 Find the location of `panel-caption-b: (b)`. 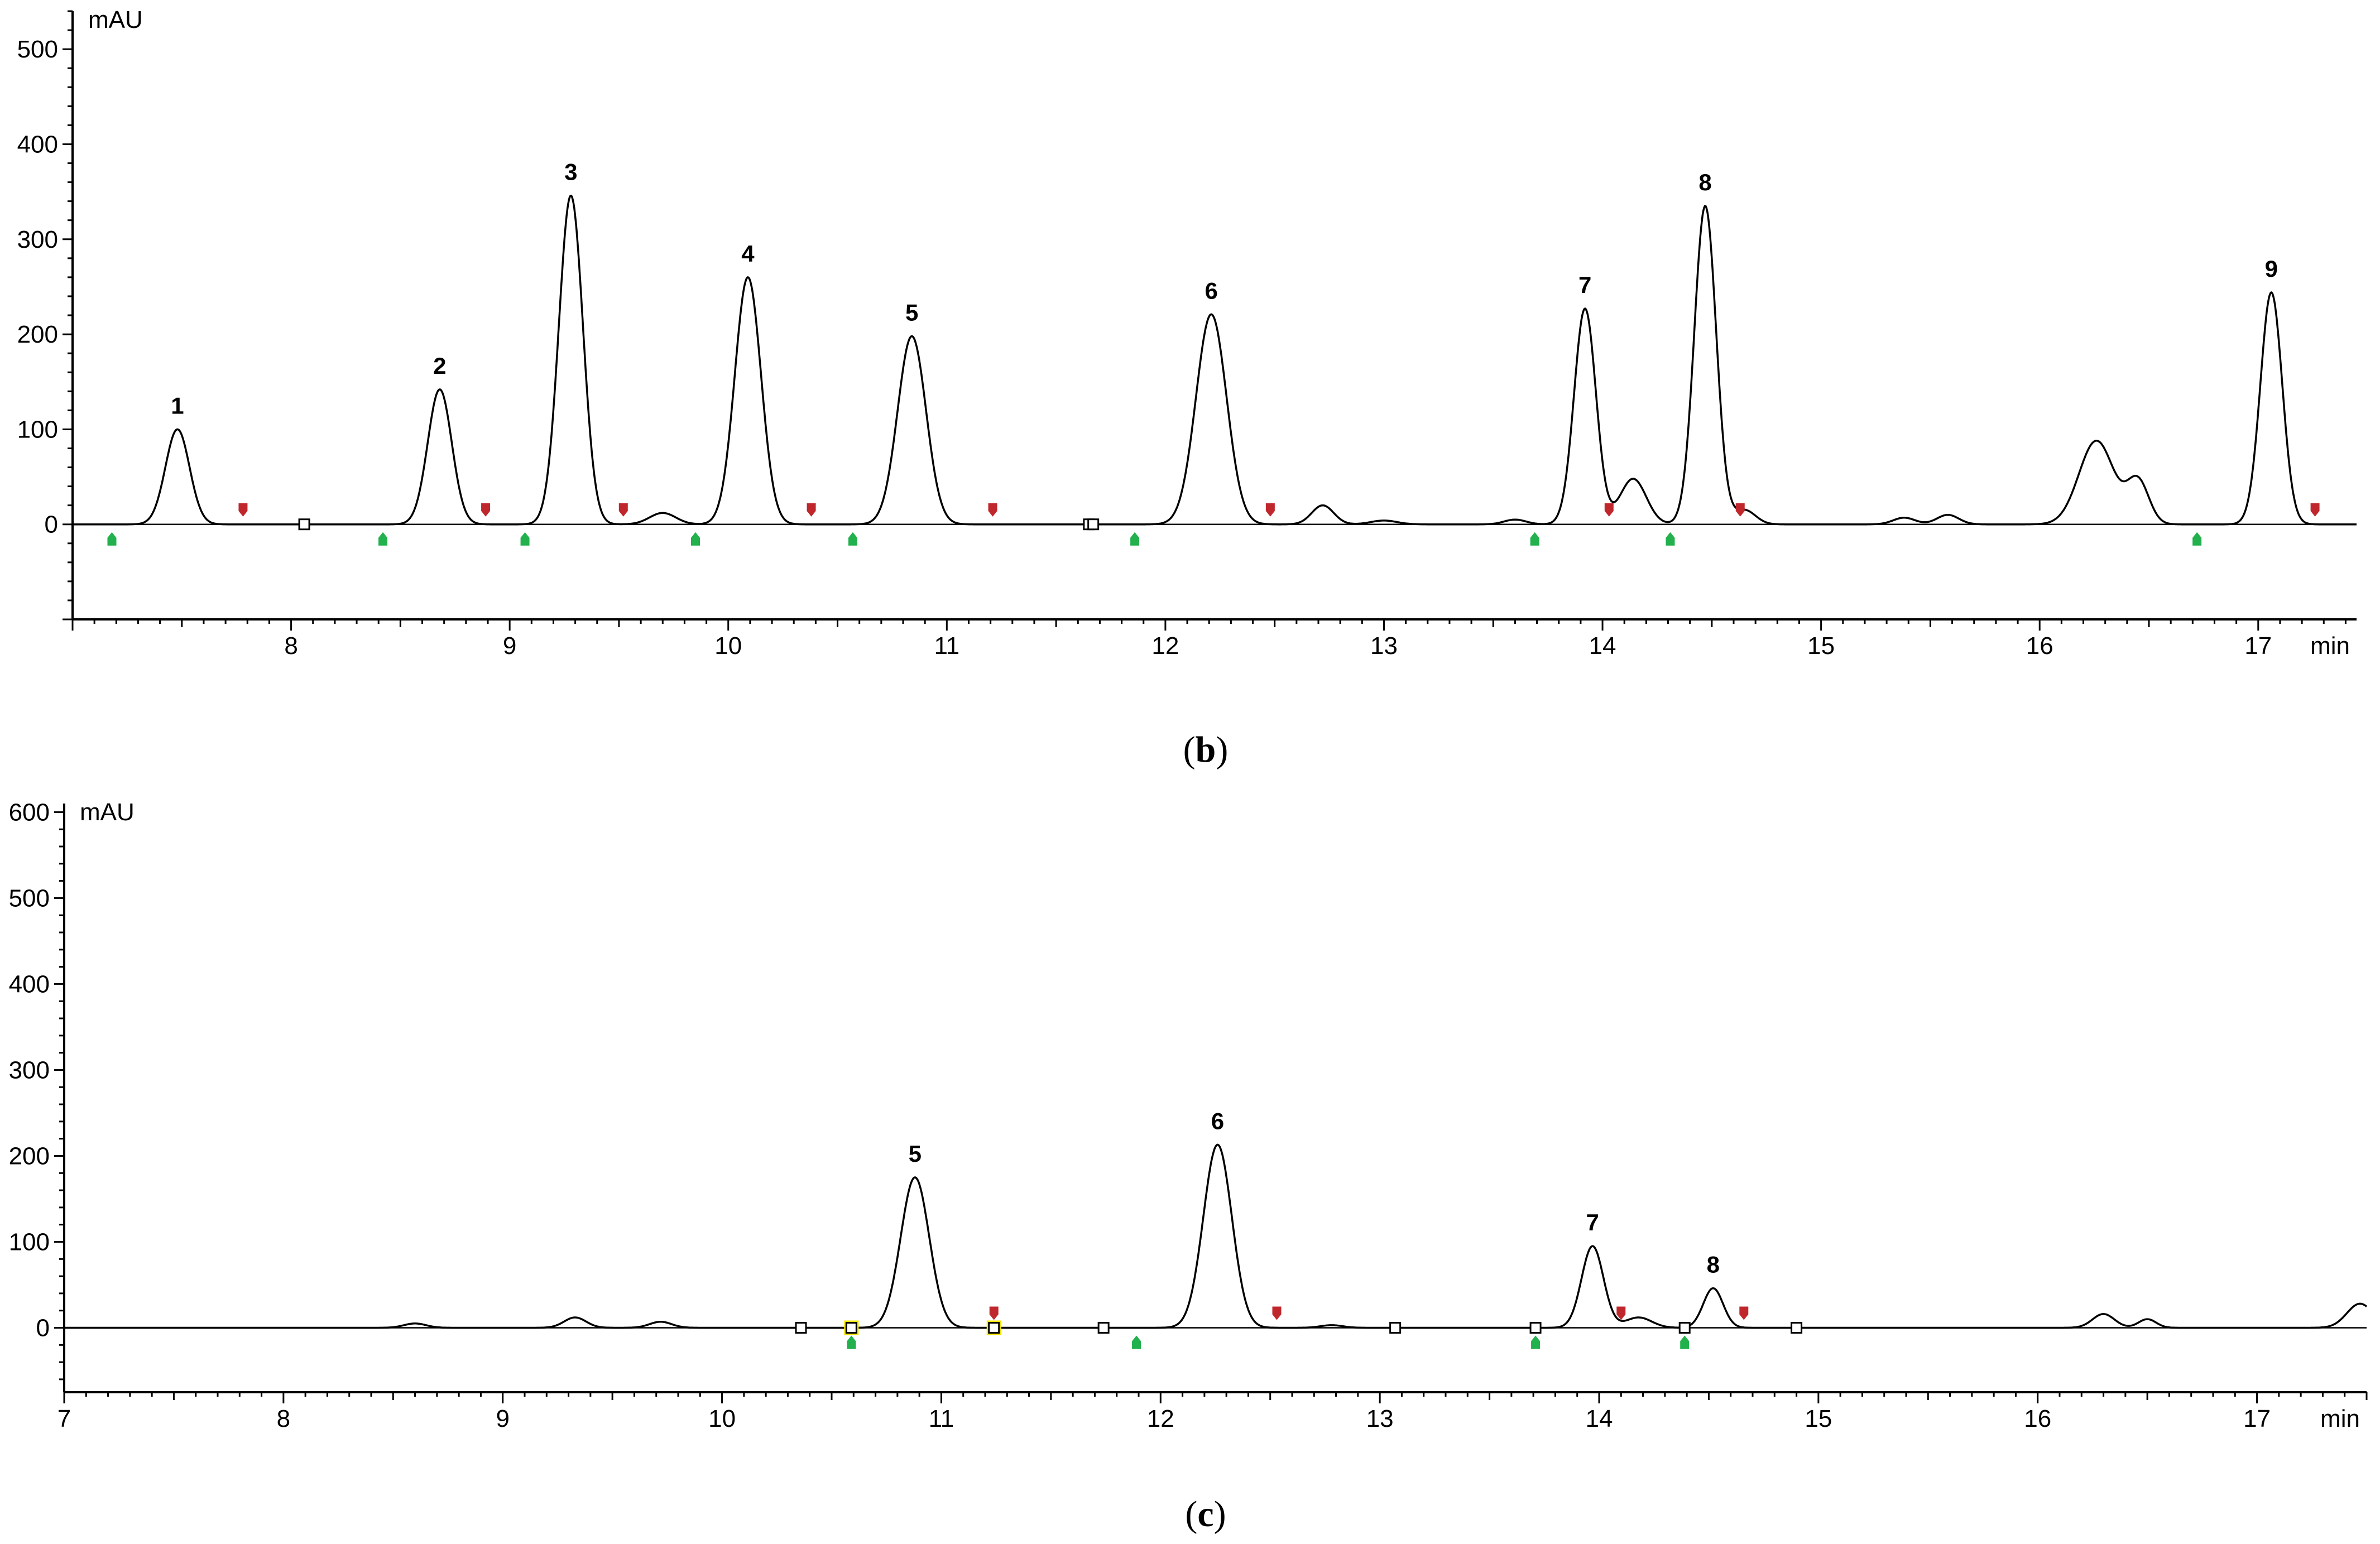

panel-caption-b: (b) is located at coordinates (1206, 749).